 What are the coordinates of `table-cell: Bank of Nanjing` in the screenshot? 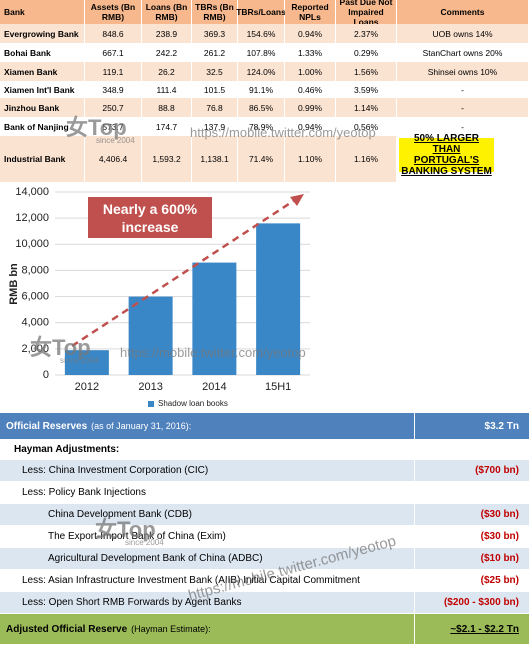 It's located at (42, 126).